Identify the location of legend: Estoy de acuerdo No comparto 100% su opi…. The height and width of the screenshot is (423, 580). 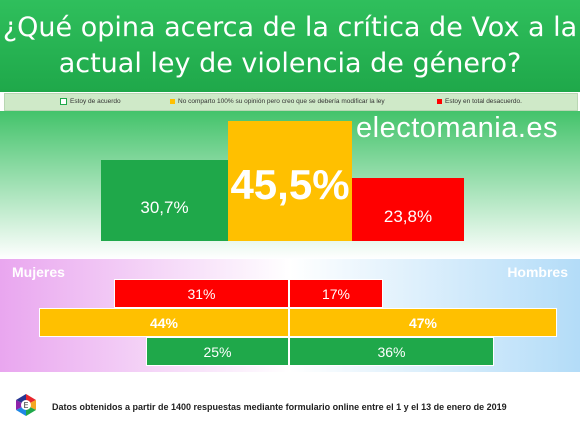
(291, 102).